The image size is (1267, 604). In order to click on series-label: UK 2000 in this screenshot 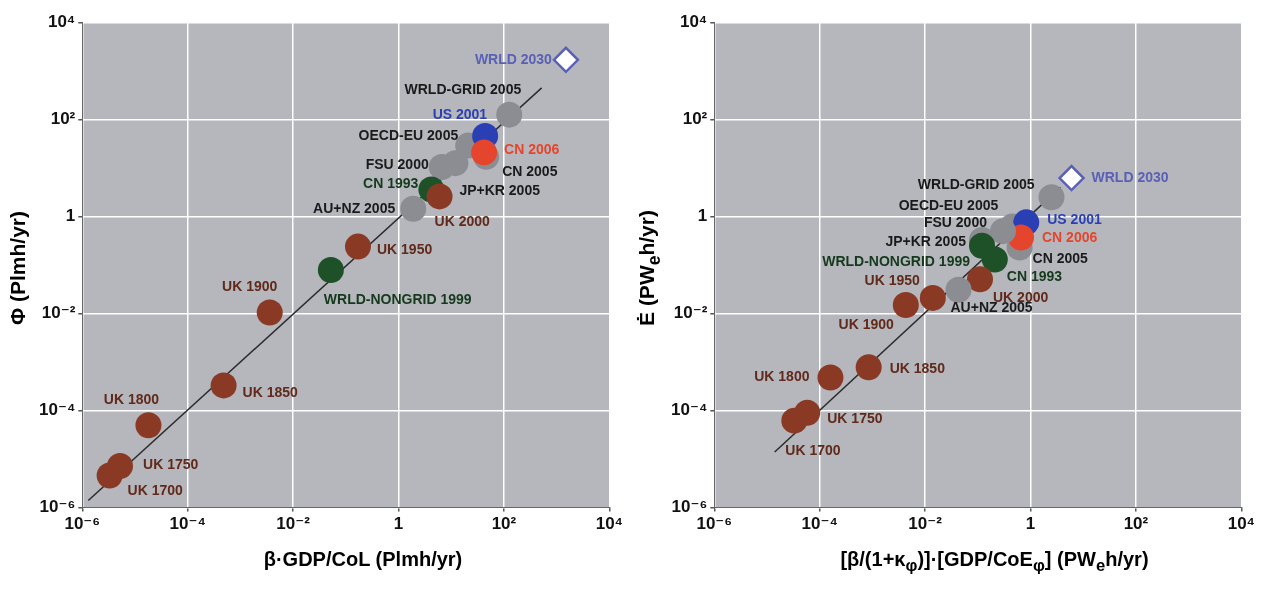, I will do `click(462, 221)`.